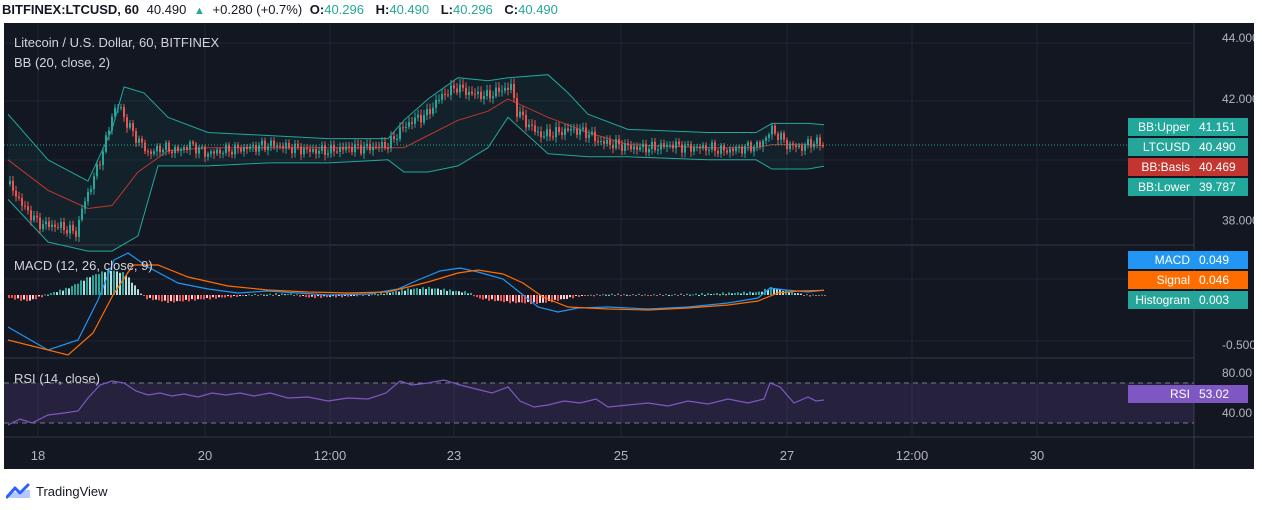  I want to click on brand-name: TradingView, so click(72, 491).